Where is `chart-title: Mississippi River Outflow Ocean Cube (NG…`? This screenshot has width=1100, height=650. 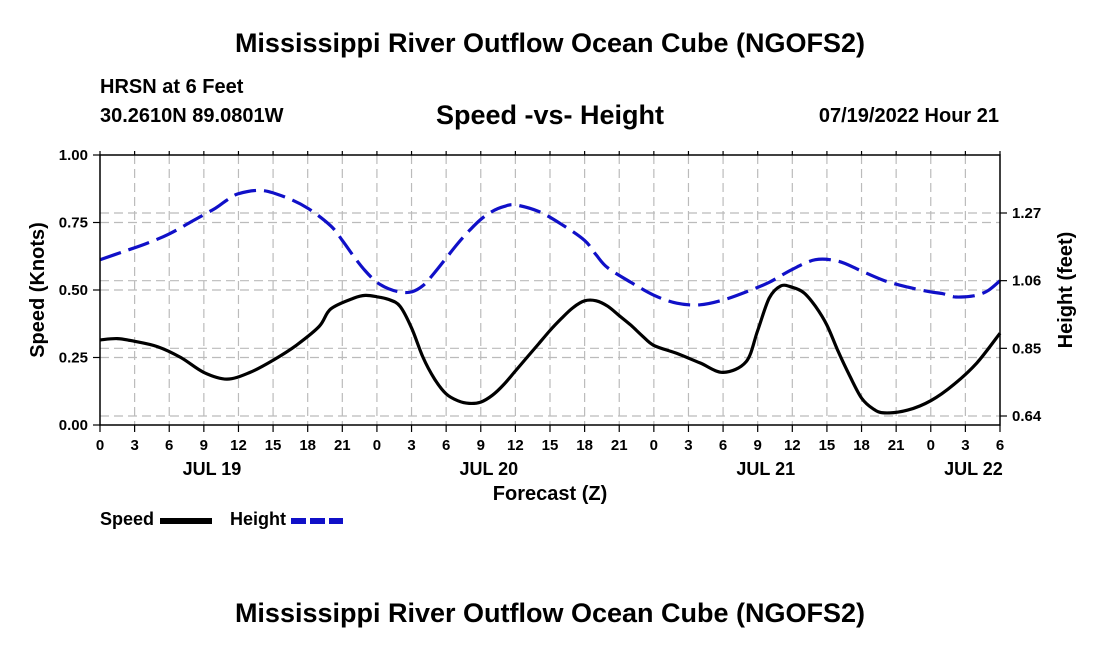 chart-title: Mississippi River Outflow Ocean Cube (NG… is located at coordinates (550, 43).